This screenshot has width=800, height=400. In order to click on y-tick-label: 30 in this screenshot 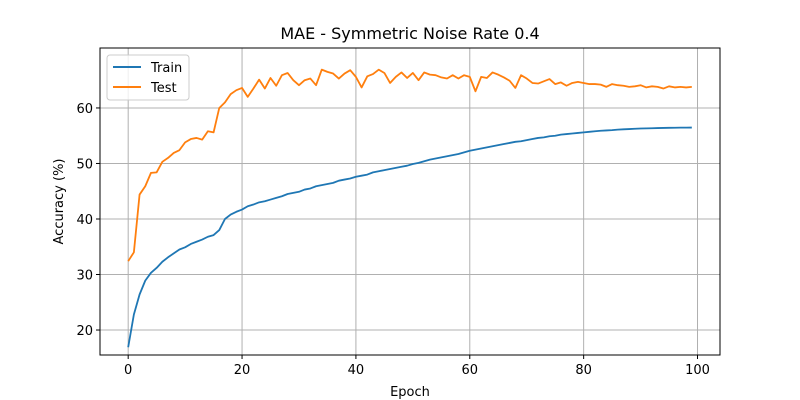, I will do `click(84, 276)`.